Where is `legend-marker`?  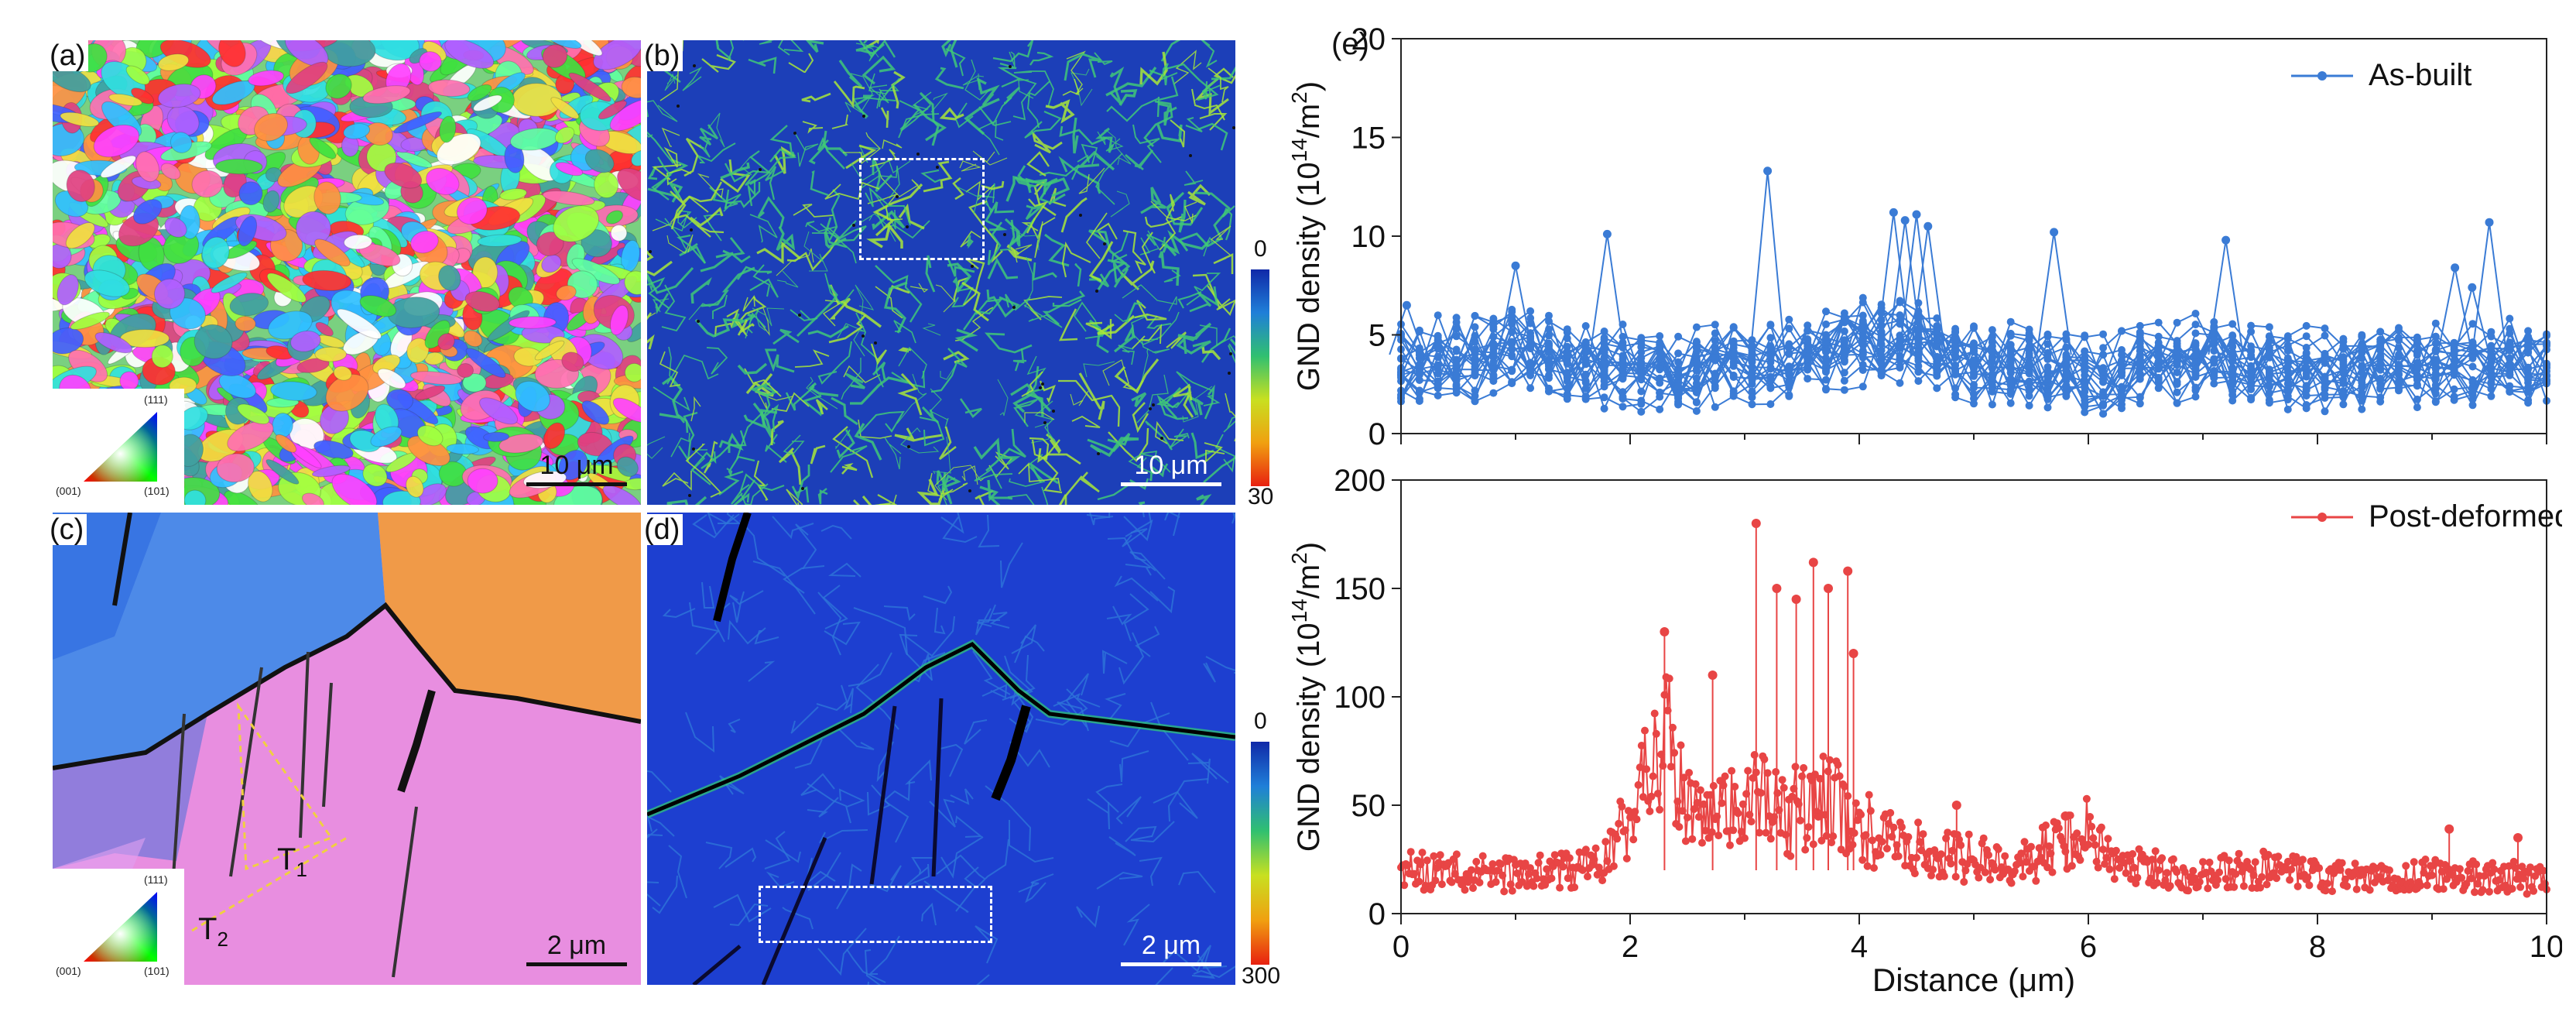
legend-marker is located at coordinates (2322, 517).